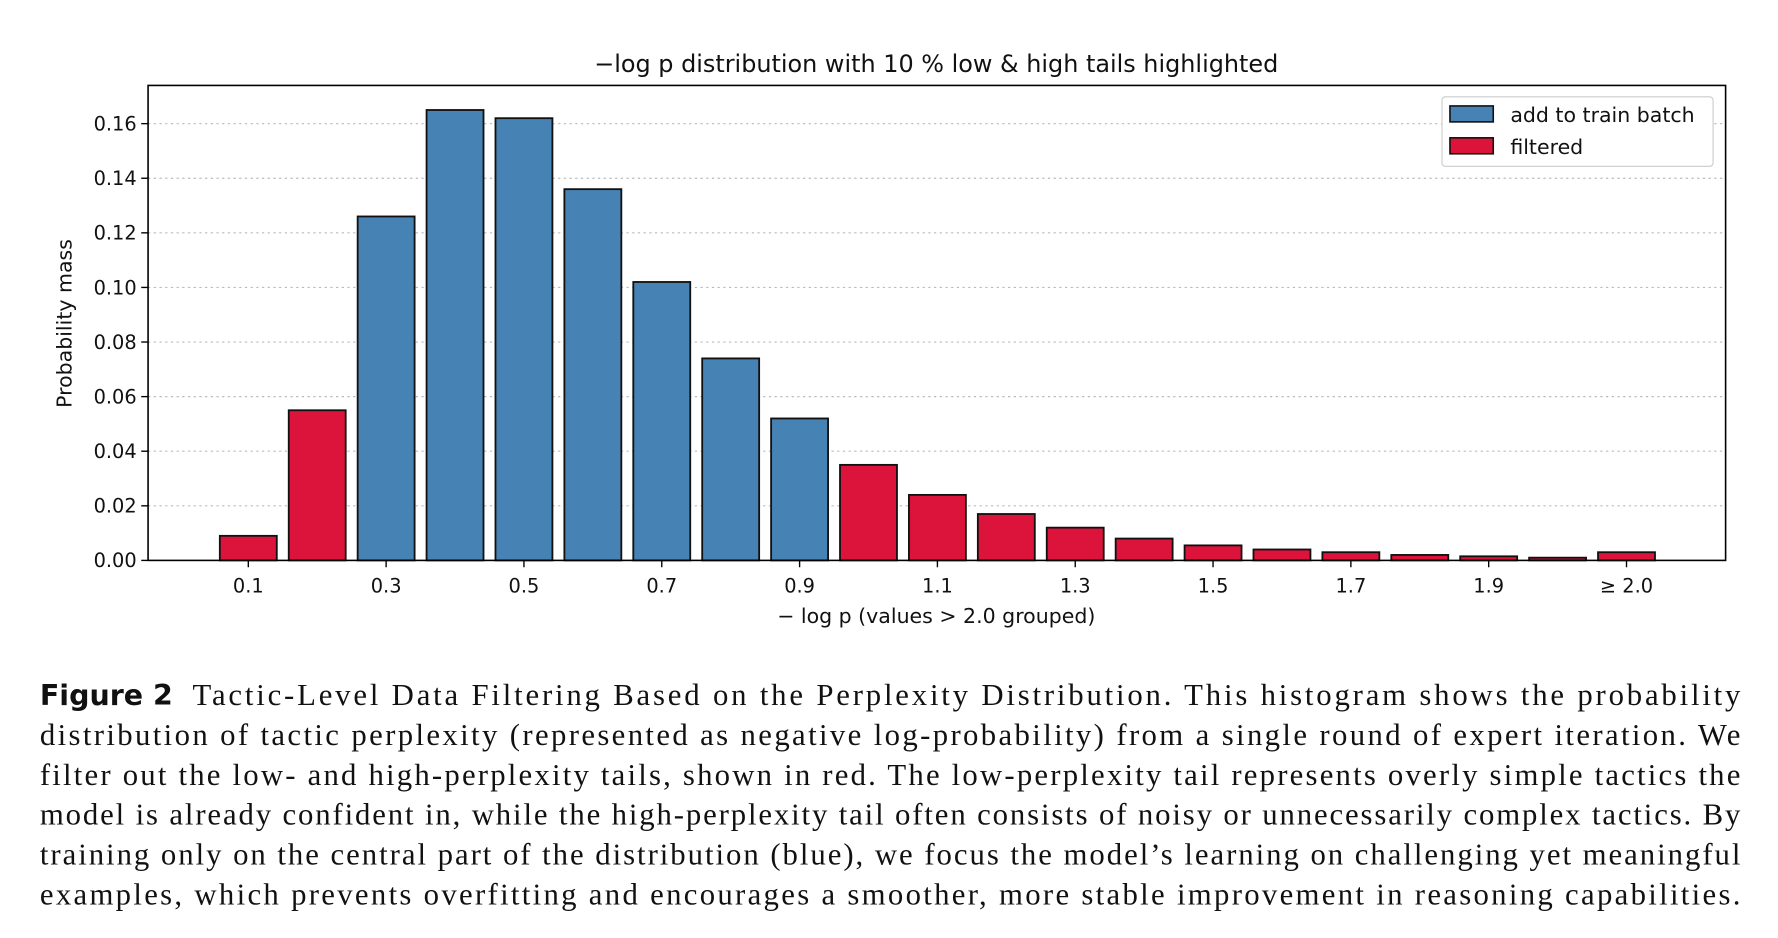  Describe the element at coordinates (248, 585) in the screenshot. I see `x-tick-label: 0.1` at that location.